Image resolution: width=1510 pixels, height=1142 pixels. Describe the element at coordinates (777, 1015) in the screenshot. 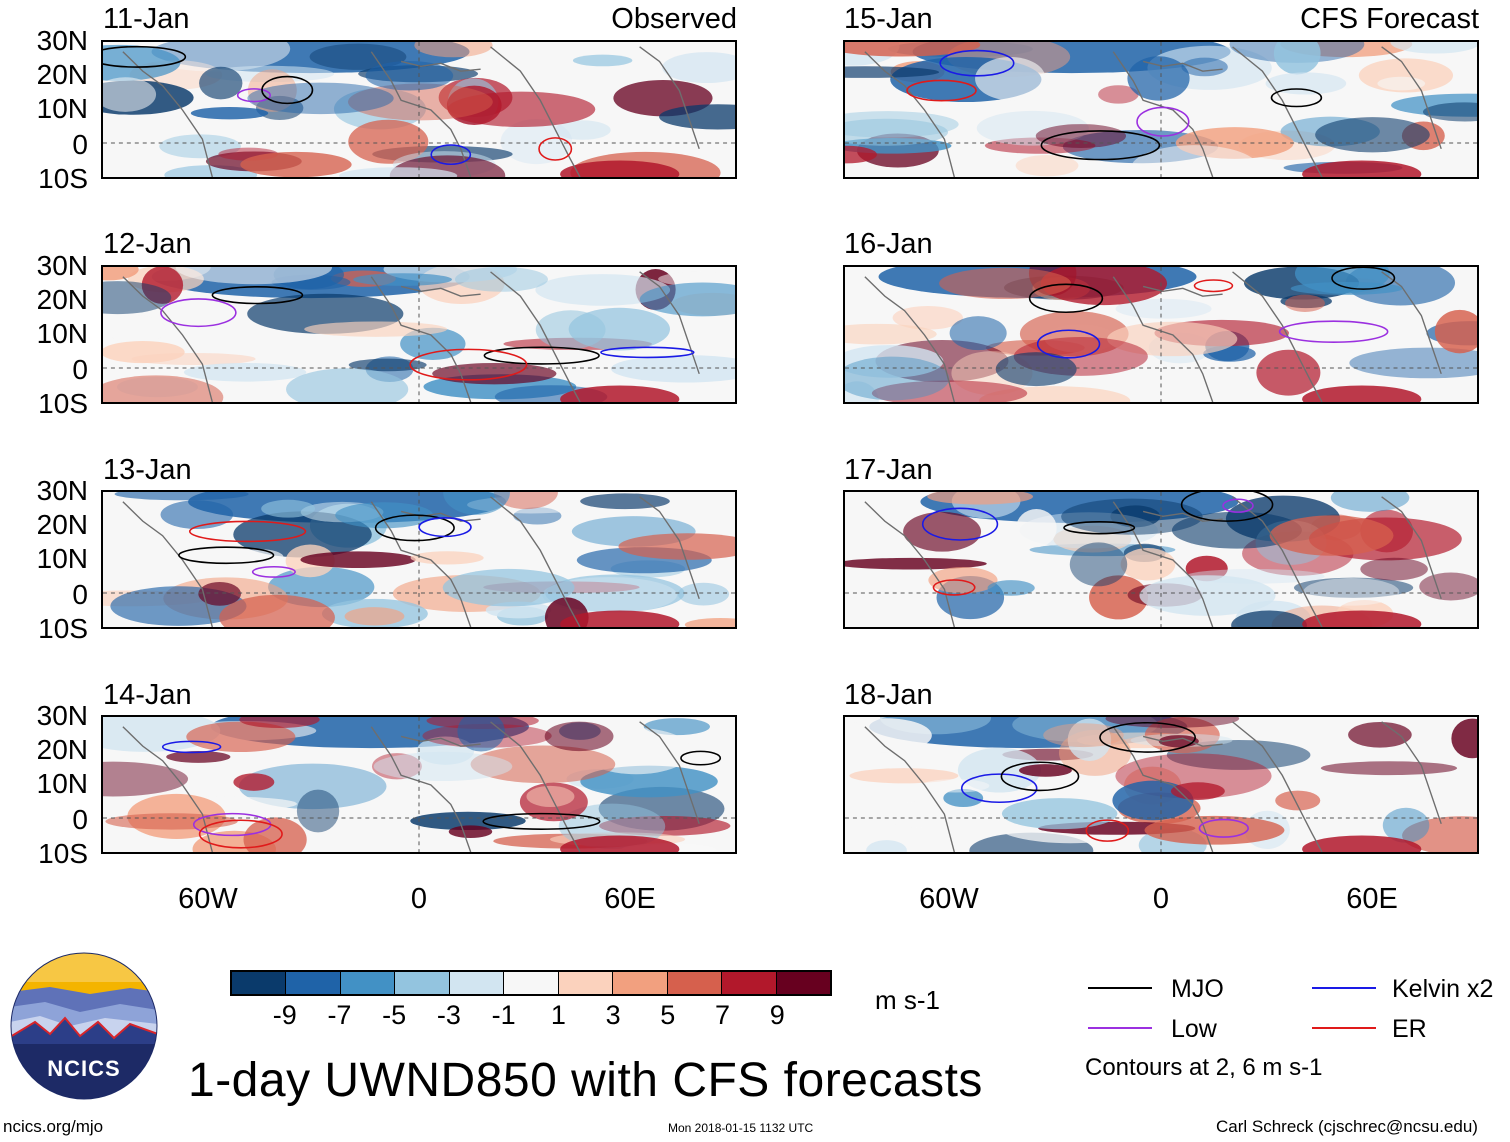

I see `colorbar-tick-label: 9` at that location.